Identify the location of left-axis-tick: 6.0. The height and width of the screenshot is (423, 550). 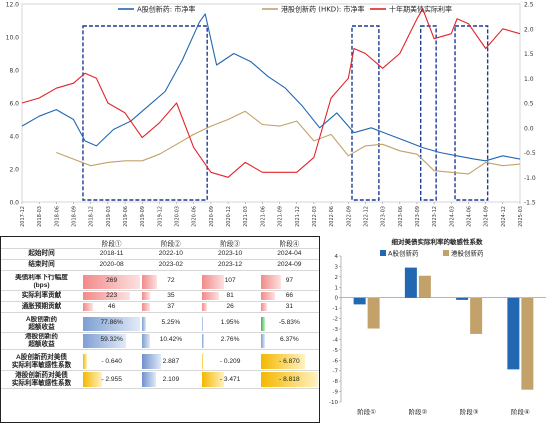
(14, 104).